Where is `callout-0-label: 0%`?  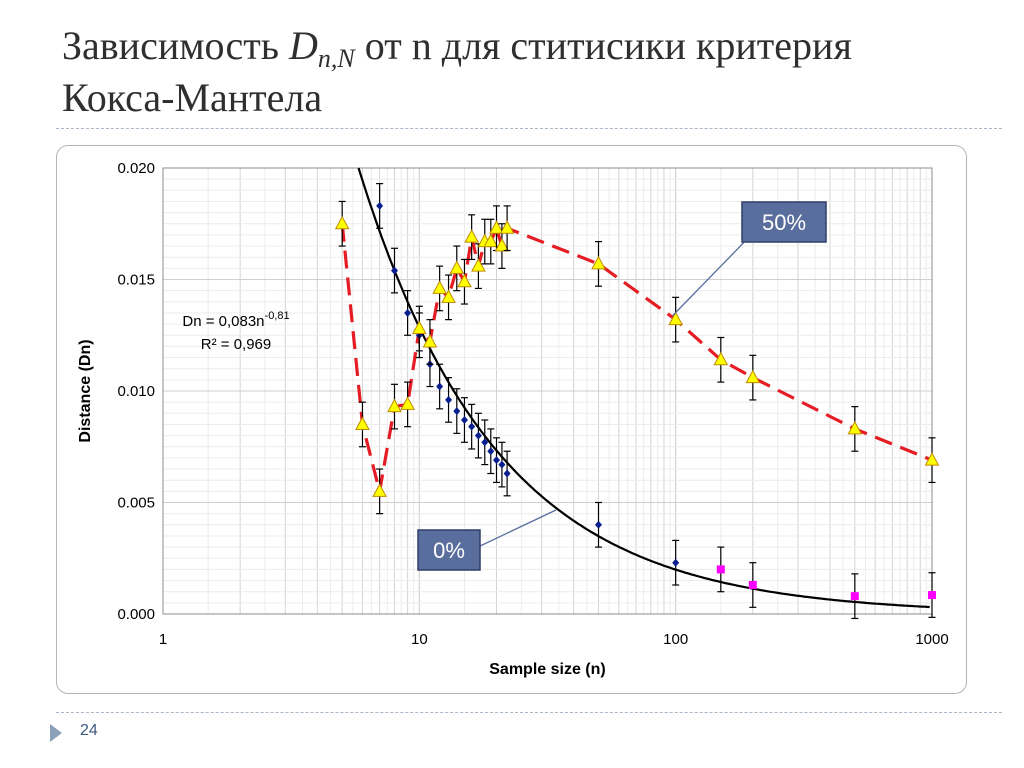 callout-0-label: 0% is located at coordinates (449, 550).